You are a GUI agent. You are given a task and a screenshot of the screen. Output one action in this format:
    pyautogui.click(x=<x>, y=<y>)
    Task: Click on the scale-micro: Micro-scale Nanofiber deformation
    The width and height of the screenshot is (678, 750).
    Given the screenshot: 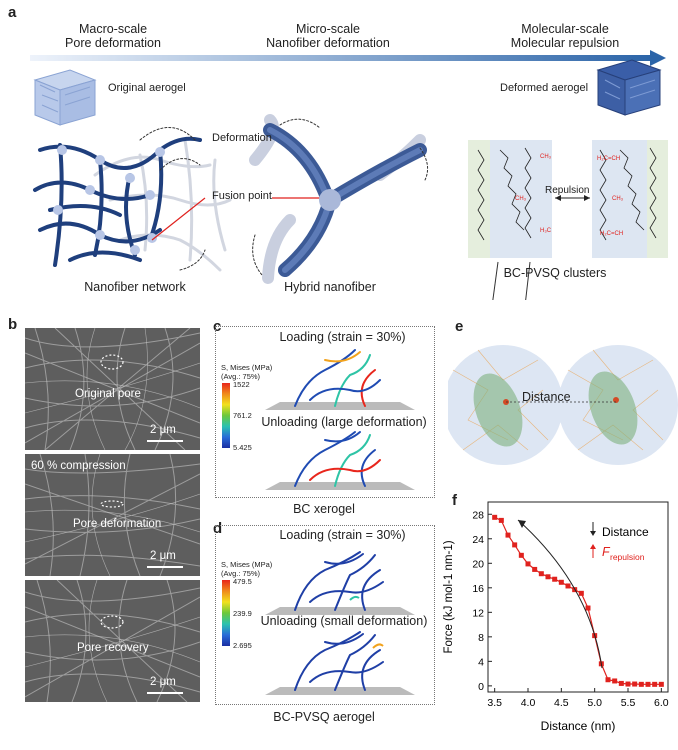 What is the action you would take?
    pyautogui.click(x=328, y=36)
    